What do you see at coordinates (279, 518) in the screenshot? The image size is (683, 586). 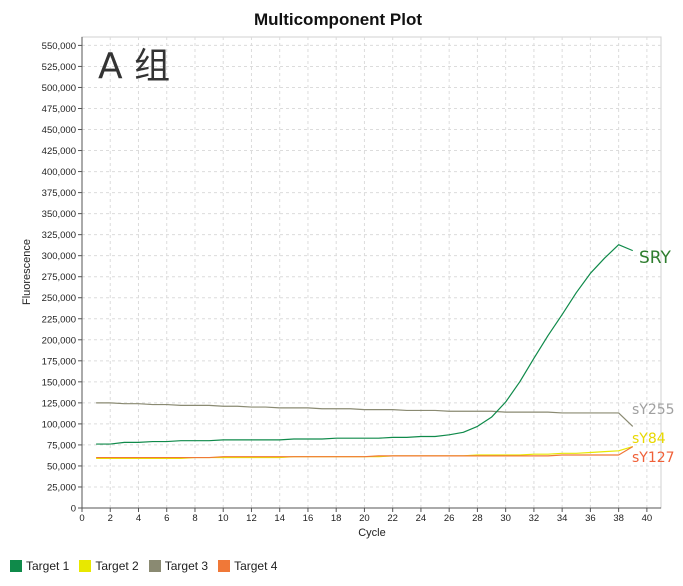 I see `x-tick-label: 14` at bounding box center [279, 518].